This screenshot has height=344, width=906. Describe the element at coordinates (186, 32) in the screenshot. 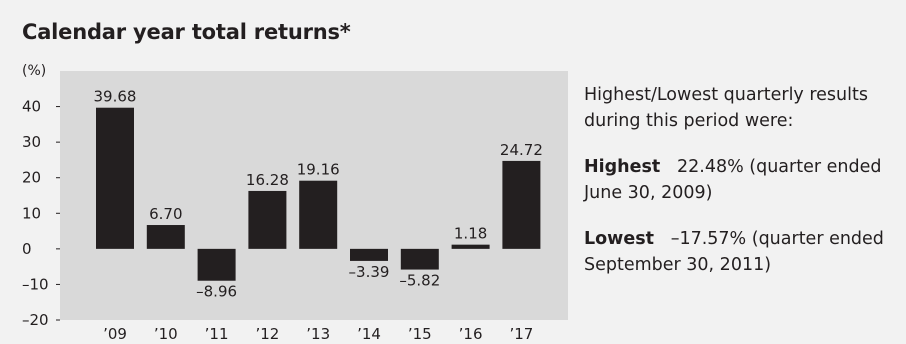

I see `chart-title: Calendar year total returns*` at that location.